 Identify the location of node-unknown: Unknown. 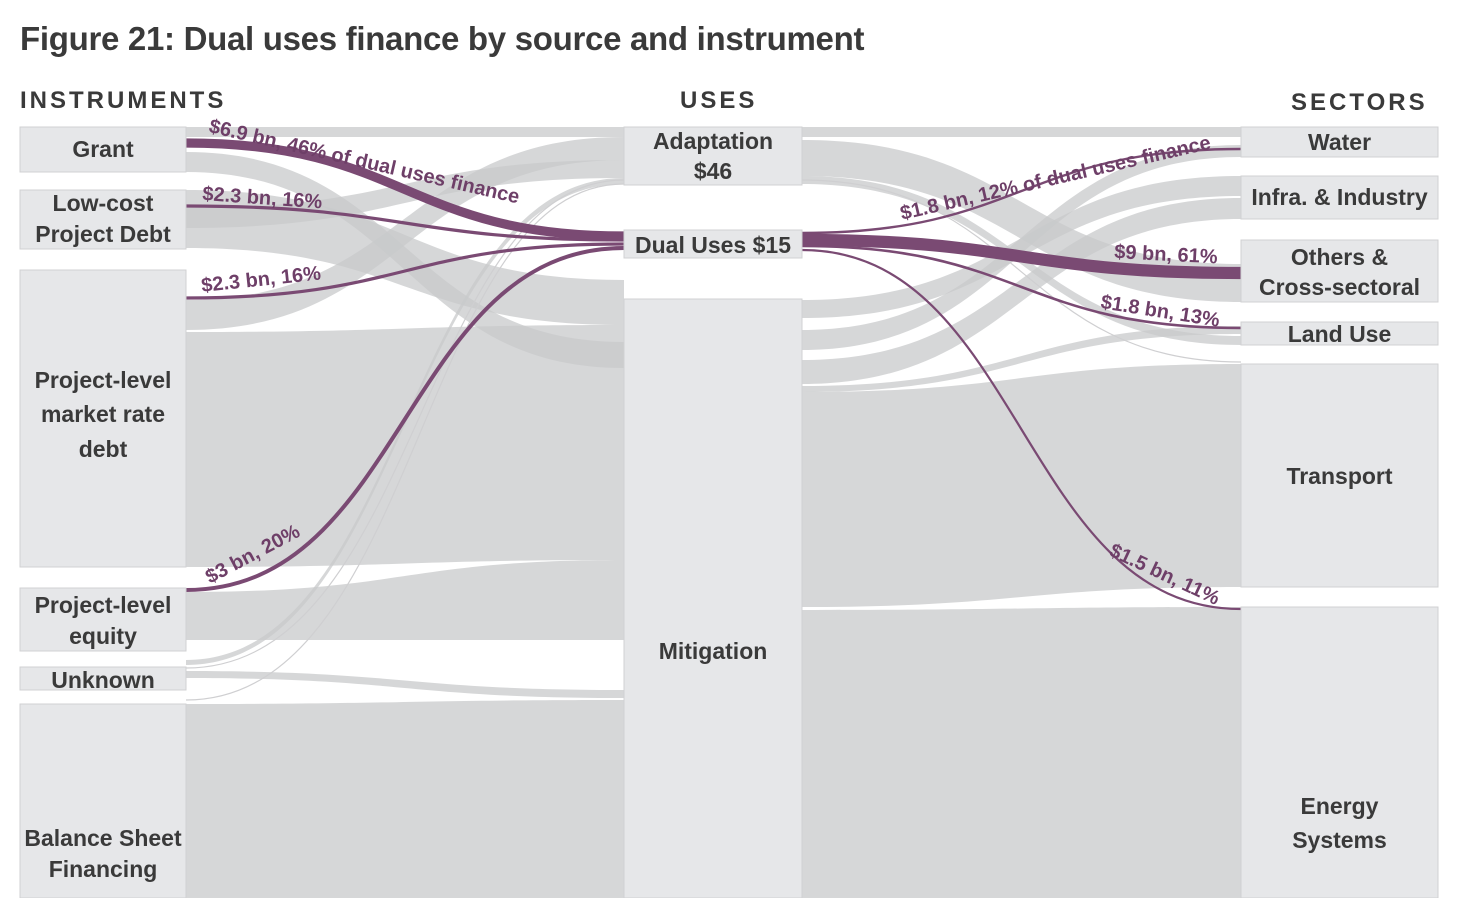
(103, 679).